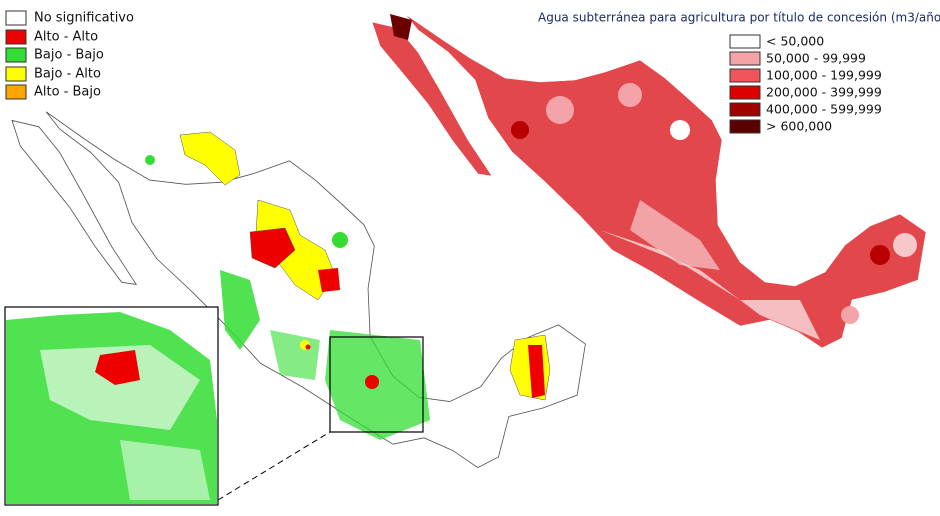 The image size is (940, 516). Describe the element at coordinates (376, 384) in the screenshot. I see `inset-source-box` at that location.